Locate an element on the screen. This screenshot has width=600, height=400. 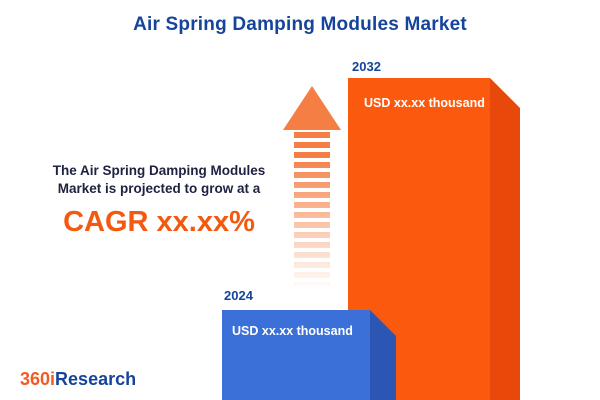
bar-2032-value-label: USD xx.xx thousand is located at coordinates (424, 103).